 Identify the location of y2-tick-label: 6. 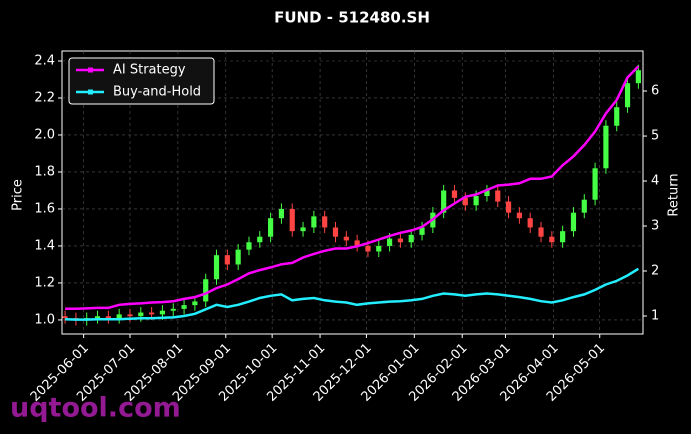
(655, 91).